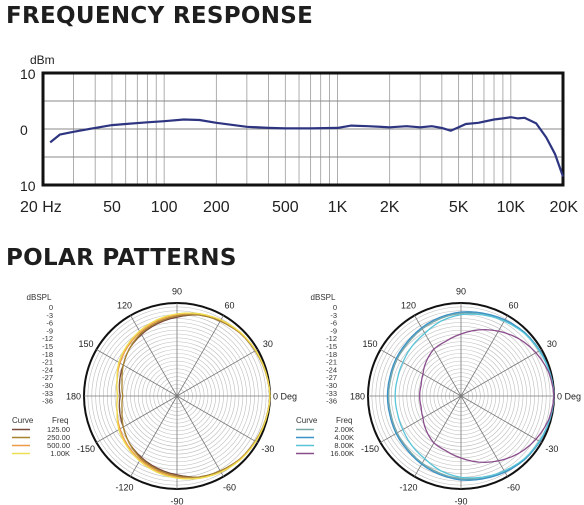 This screenshot has height=505, width=584. What do you see at coordinates (24, 130) in the screenshot?
I see `y-tick-label: 0` at bounding box center [24, 130].